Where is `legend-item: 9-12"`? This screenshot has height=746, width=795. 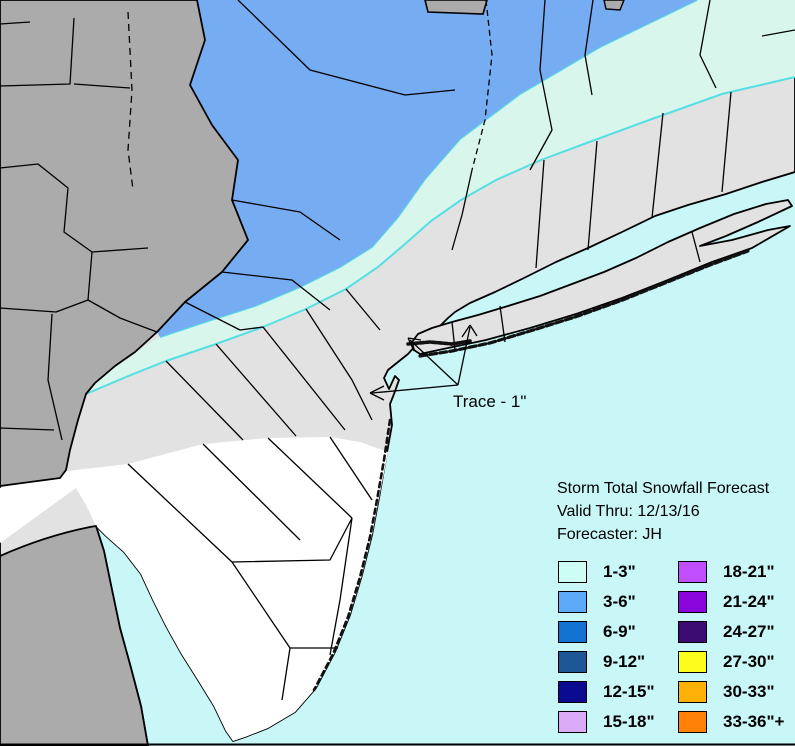
legend-item: 9-12" is located at coordinates (617, 662).